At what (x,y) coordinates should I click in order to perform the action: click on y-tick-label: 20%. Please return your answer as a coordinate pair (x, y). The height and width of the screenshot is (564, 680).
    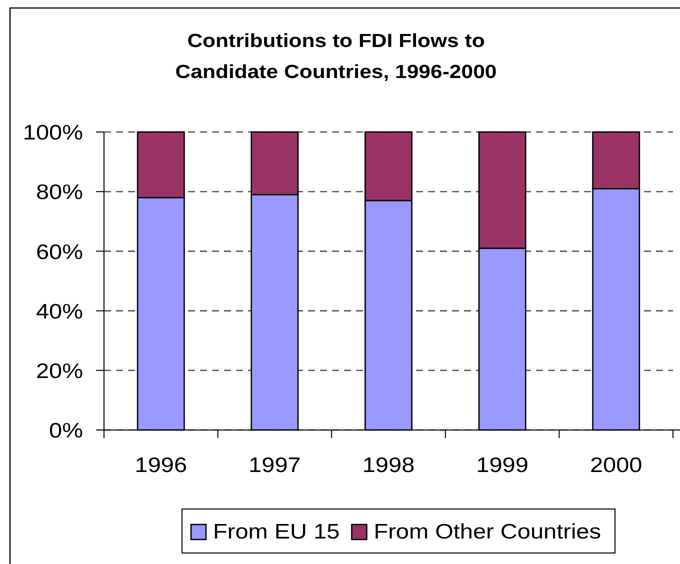
    Looking at the image, I should click on (60, 371).